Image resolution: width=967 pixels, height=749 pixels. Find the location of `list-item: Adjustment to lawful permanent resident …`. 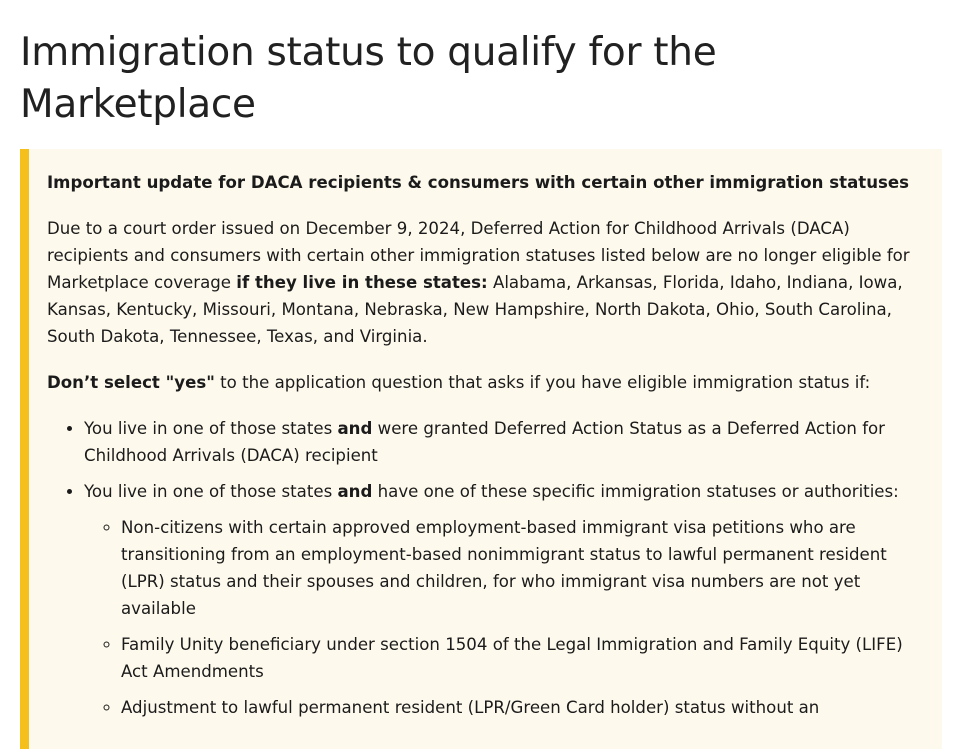

list-item: Adjustment to lawful permanent resident … is located at coordinates (520, 707).